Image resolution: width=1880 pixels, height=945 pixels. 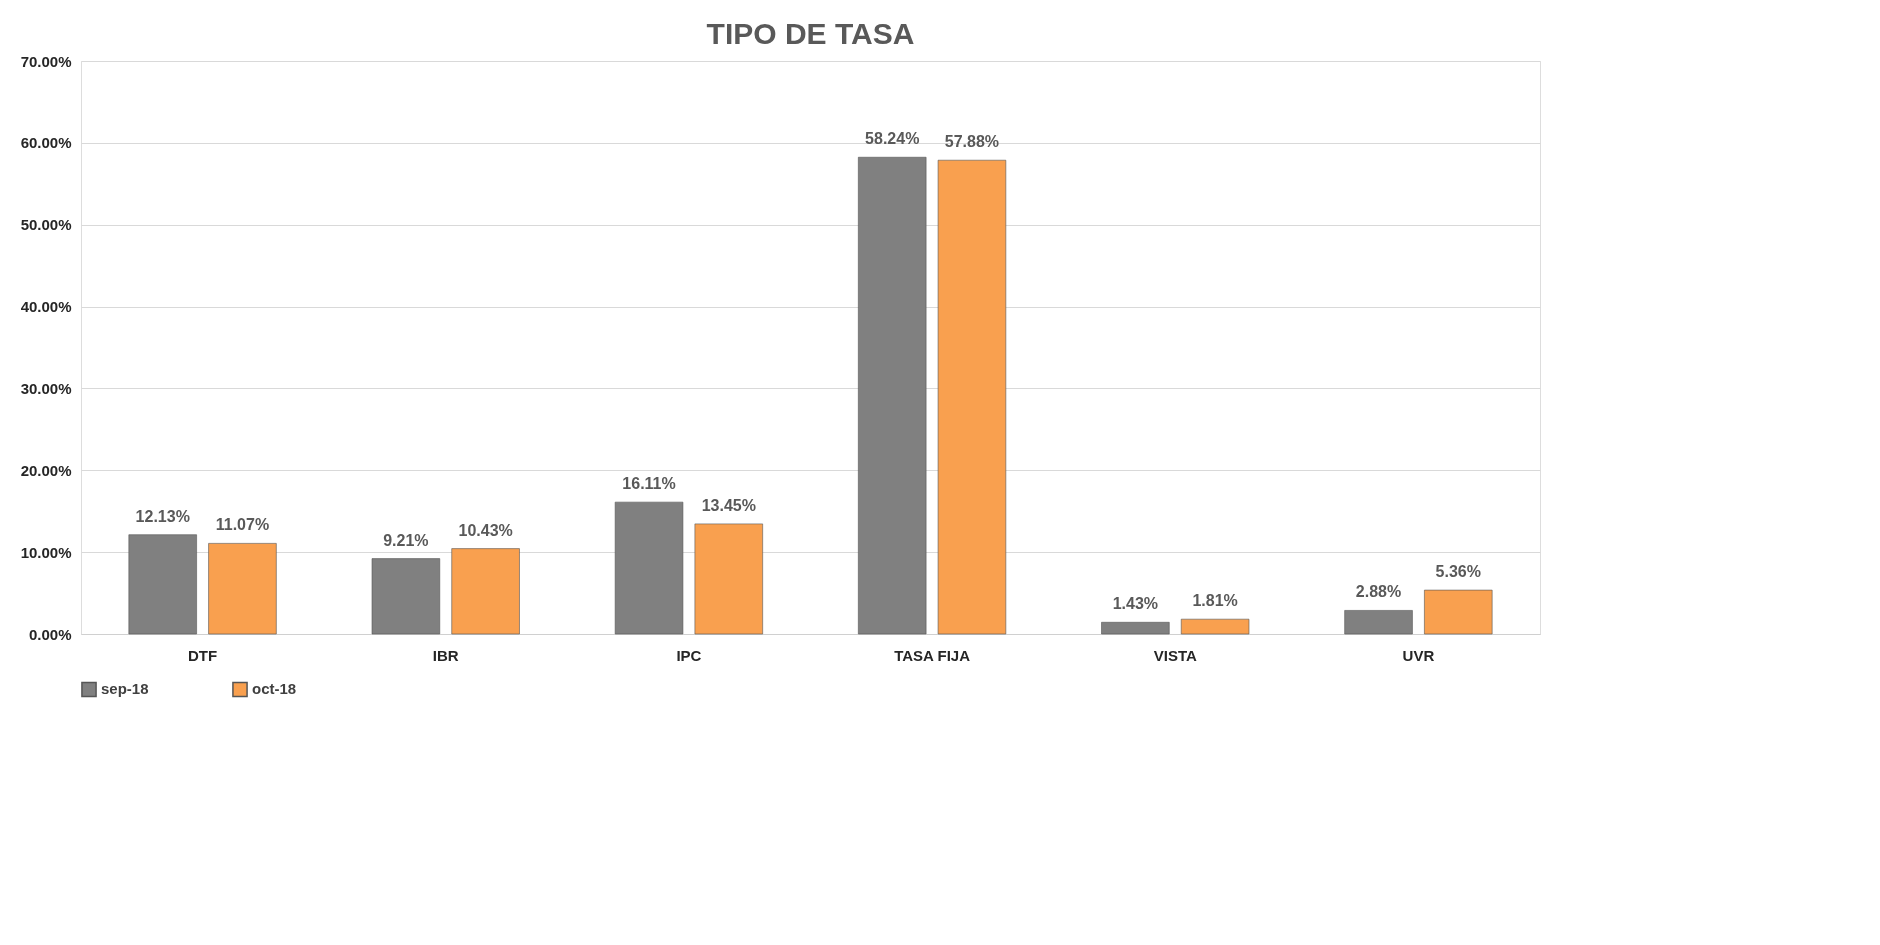 I want to click on data-label: 5.36%, so click(x=1458, y=572).